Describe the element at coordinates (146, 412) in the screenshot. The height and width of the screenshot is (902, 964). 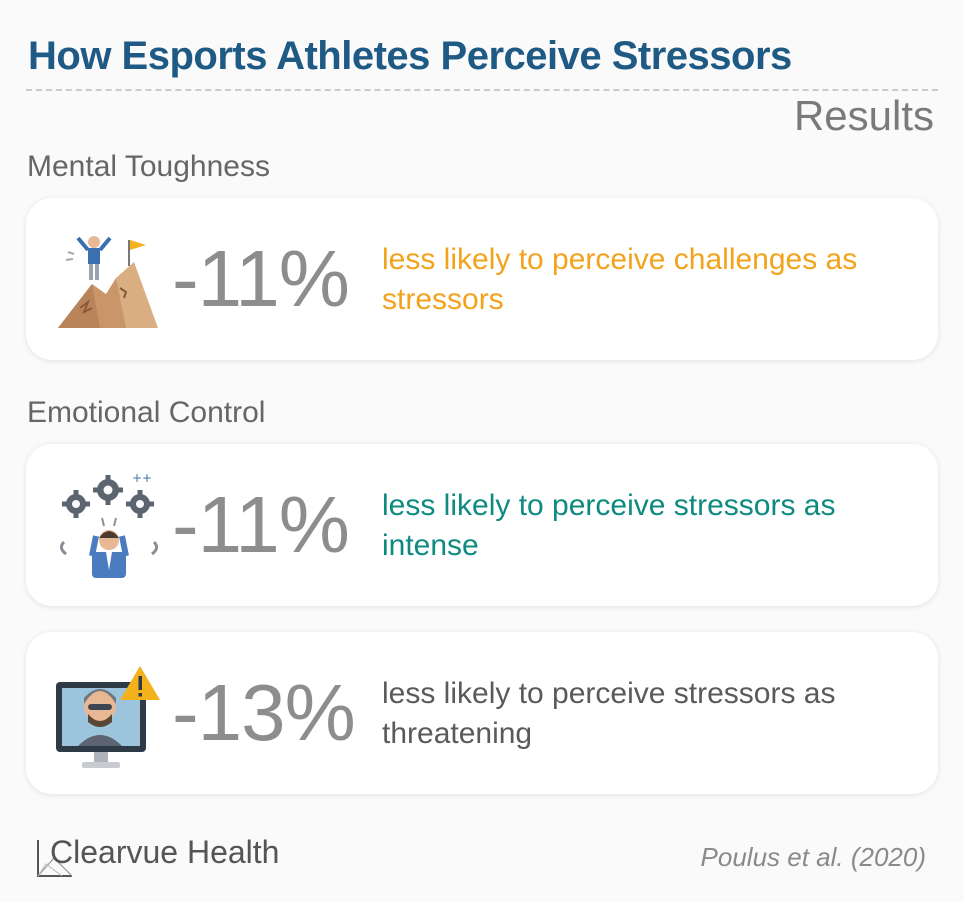
I see `section-label-emotional-control: Emotional Control` at that location.